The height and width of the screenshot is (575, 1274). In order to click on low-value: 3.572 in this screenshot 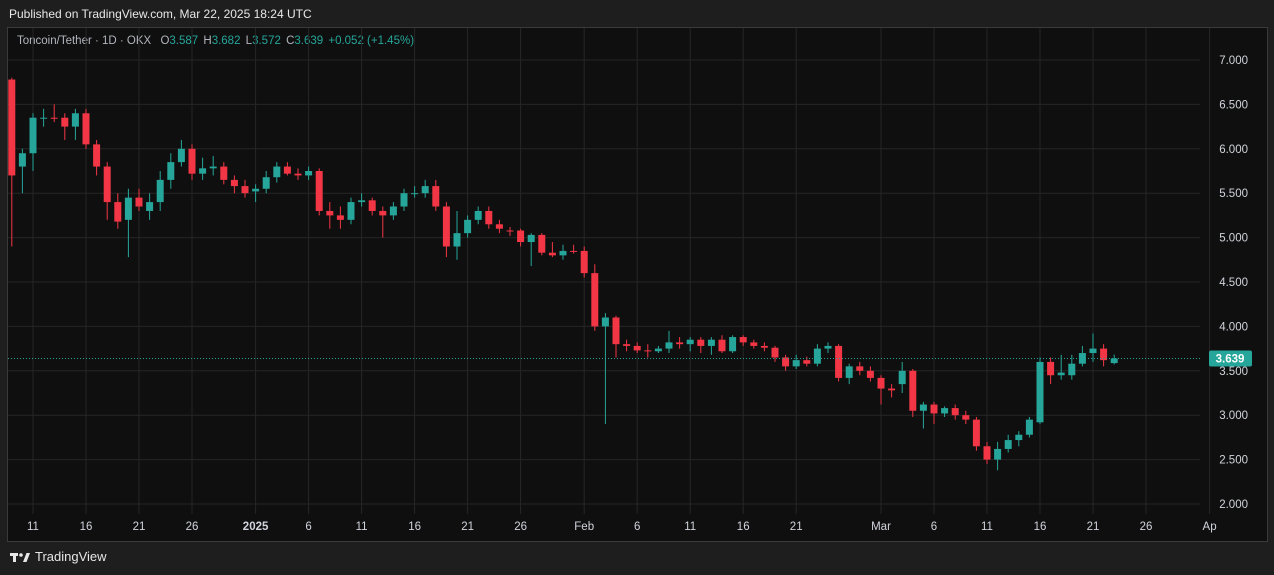, I will do `click(266, 41)`.